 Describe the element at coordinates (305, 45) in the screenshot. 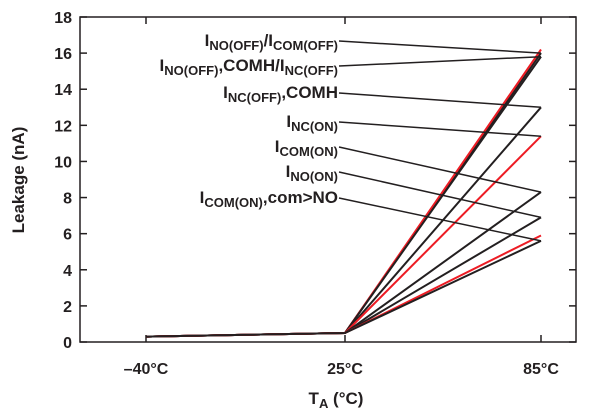

I see `annotation-label-part: COM(OFF)` at that location.